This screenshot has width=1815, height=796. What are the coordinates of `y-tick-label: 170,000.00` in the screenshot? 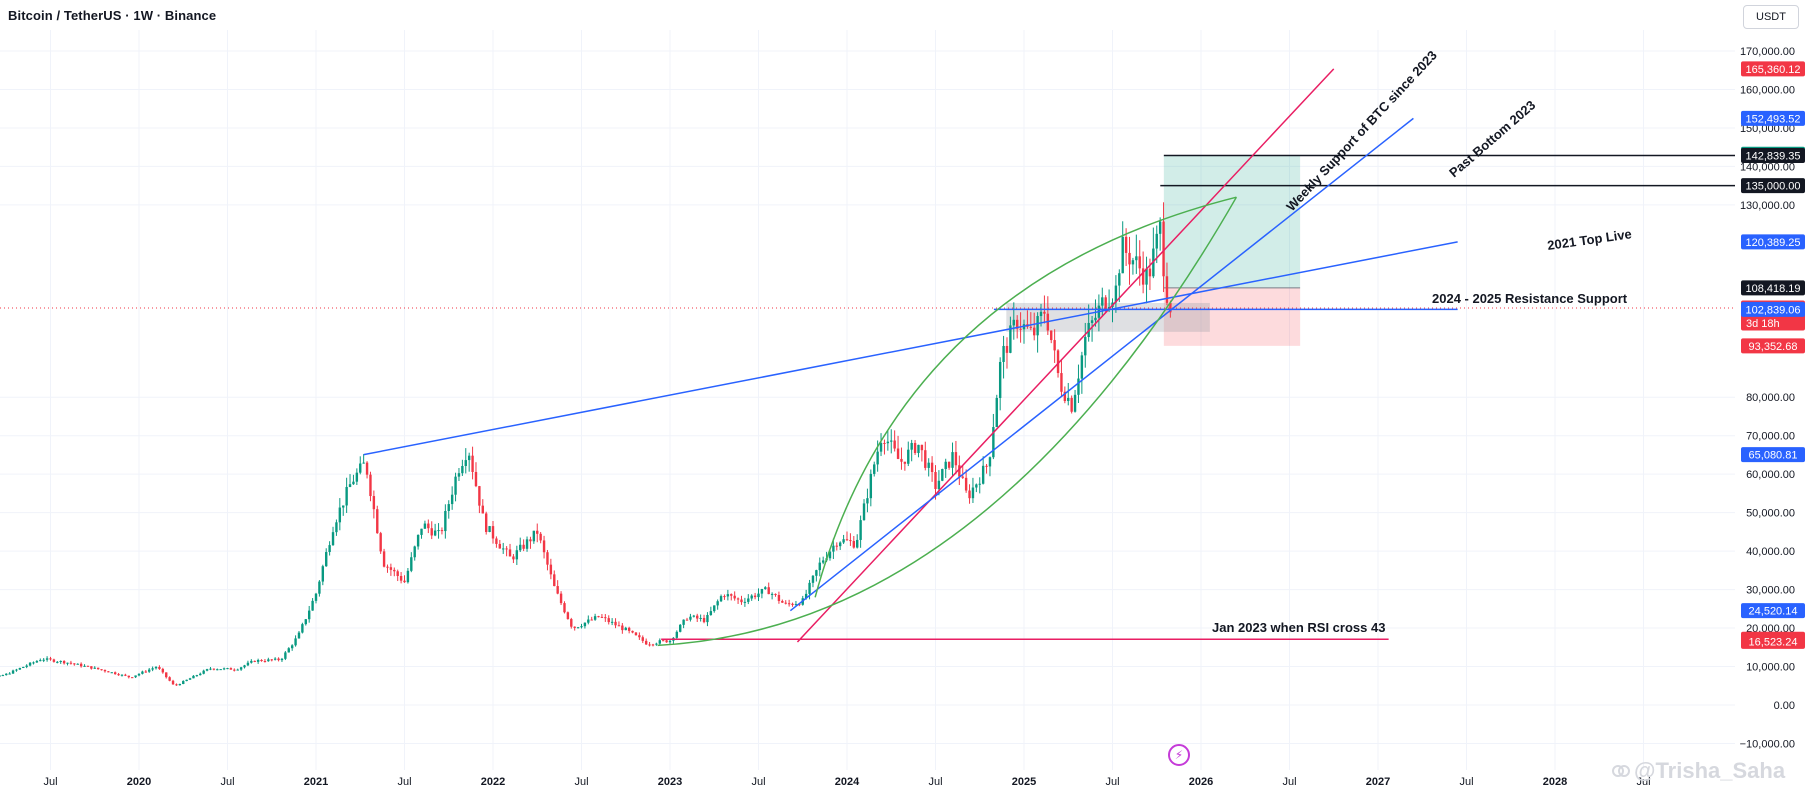 It's located at (1767, 52).